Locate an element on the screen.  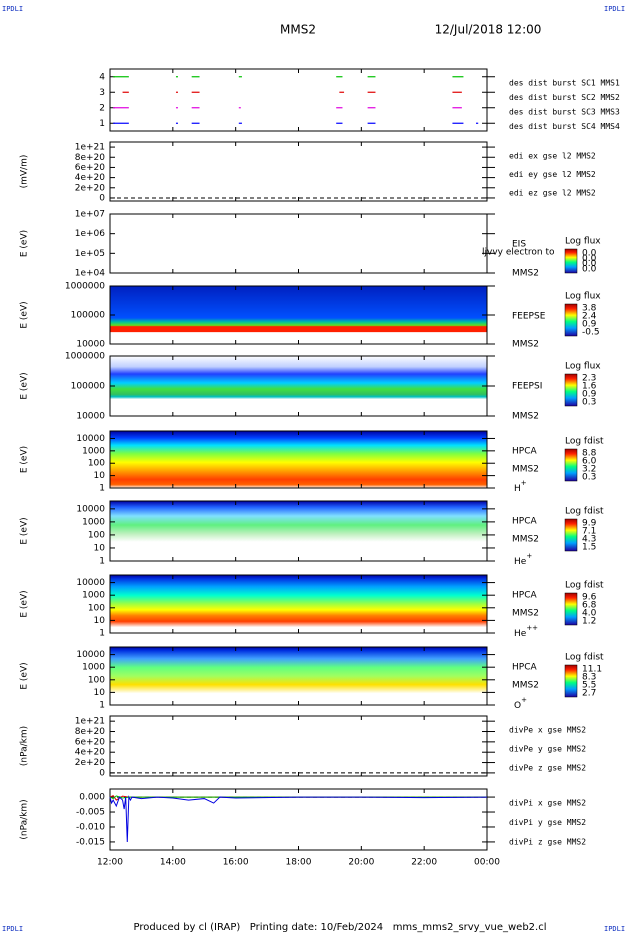
legend-entry: des dist burst SC4 MMS4 is located at coordinates (564, 126).